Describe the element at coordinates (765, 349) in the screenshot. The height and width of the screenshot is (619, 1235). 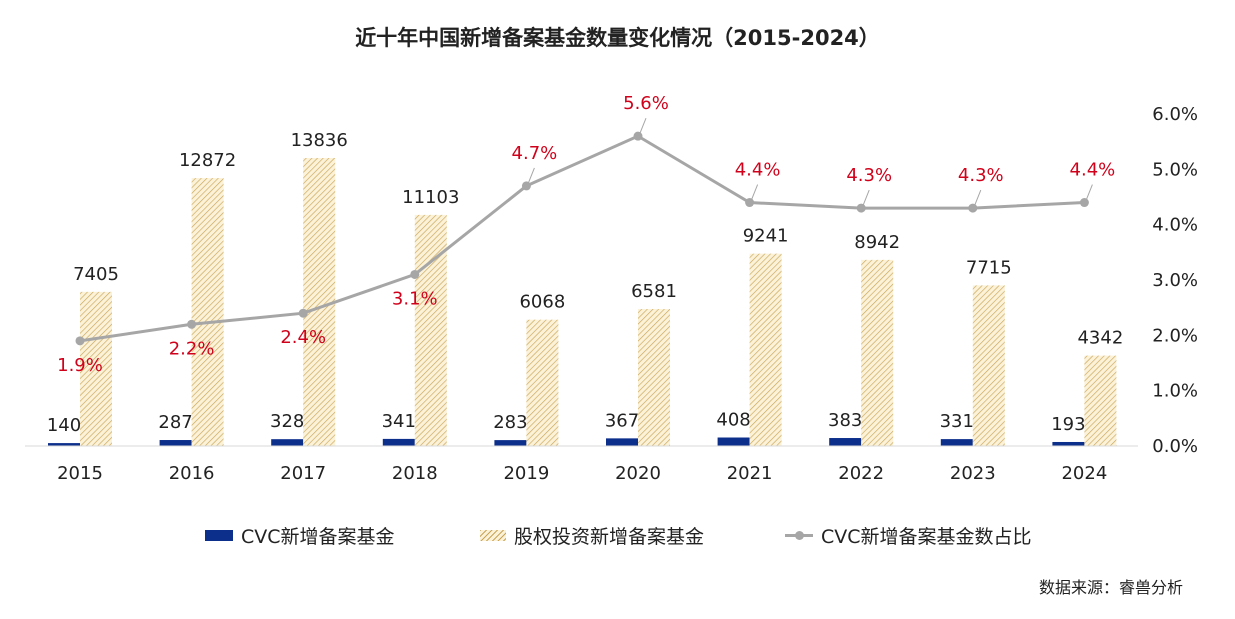
I see `bar-equity-2021` at that location.